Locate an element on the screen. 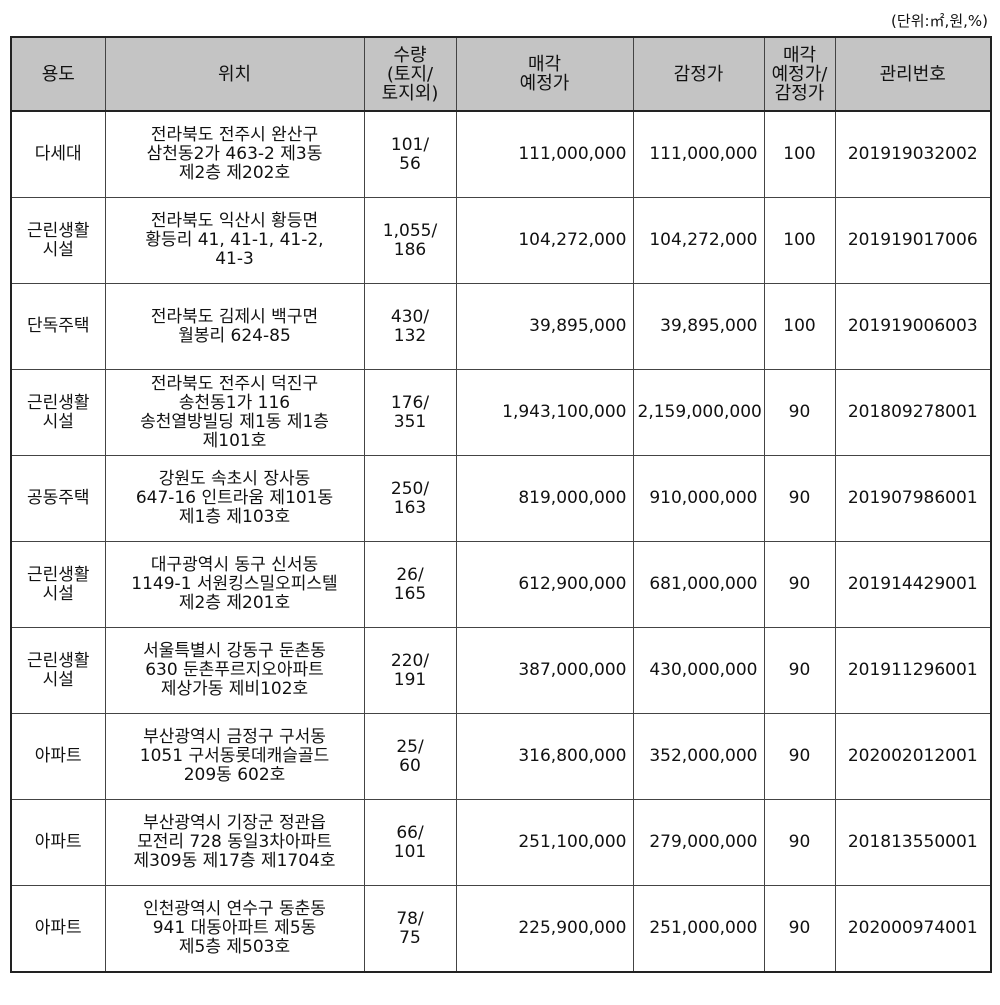 This screenshot has width=1000, height=1005. use-cell-line: 단독주택 is located at coordinates (58, 326).